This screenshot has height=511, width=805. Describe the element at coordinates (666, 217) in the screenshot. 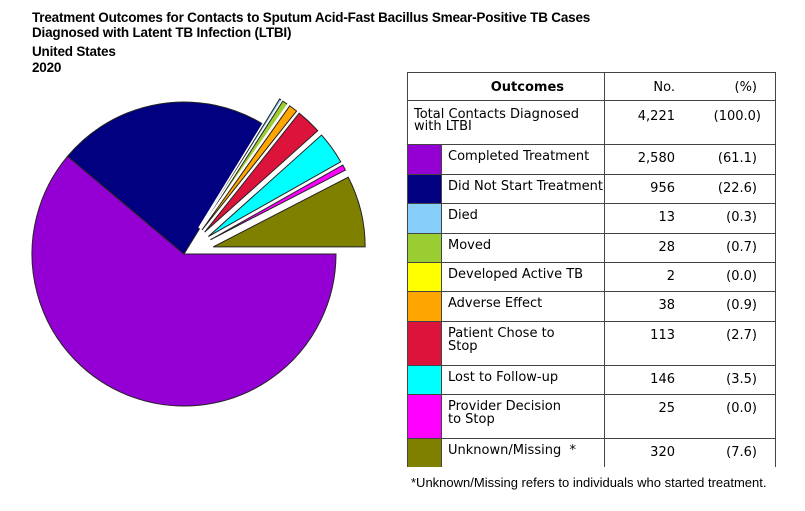

I see `outcome-no: 13` at that location.